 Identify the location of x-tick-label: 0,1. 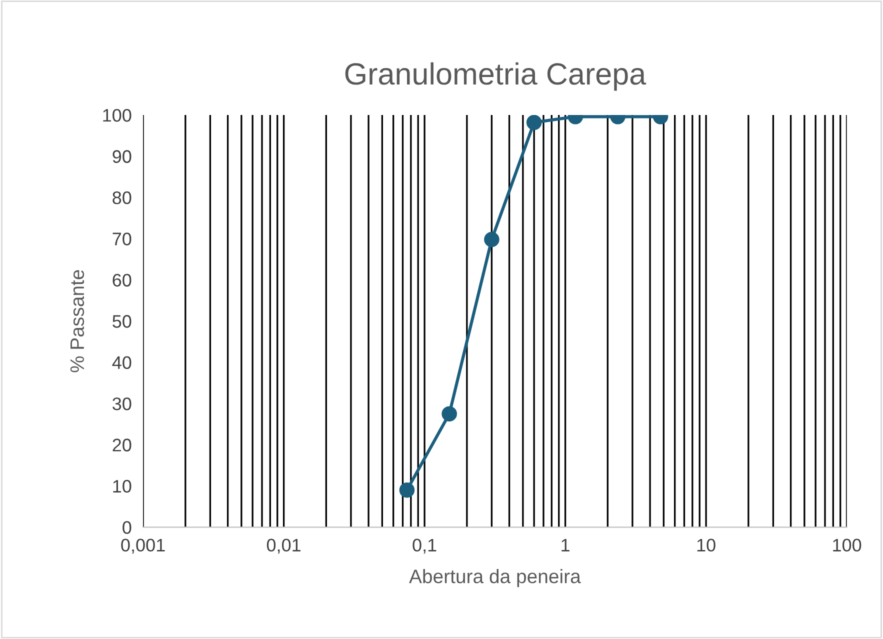
(424, 546).